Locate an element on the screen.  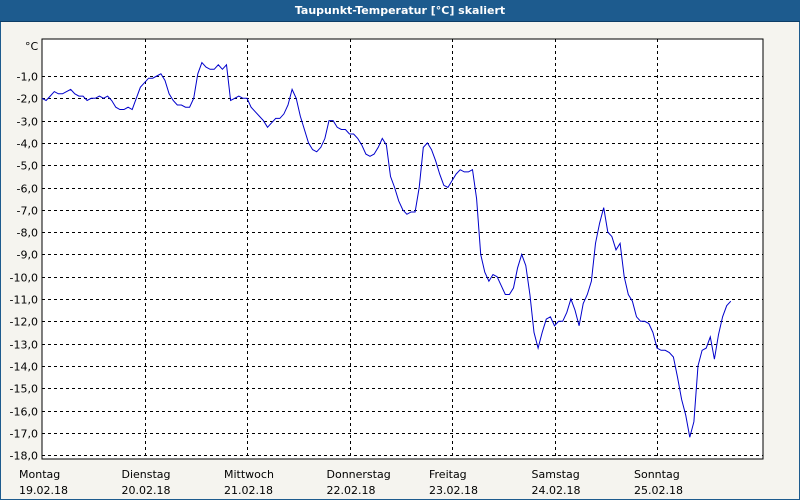
y-tick-label: -8,0 is located at coordinates (27, 233).